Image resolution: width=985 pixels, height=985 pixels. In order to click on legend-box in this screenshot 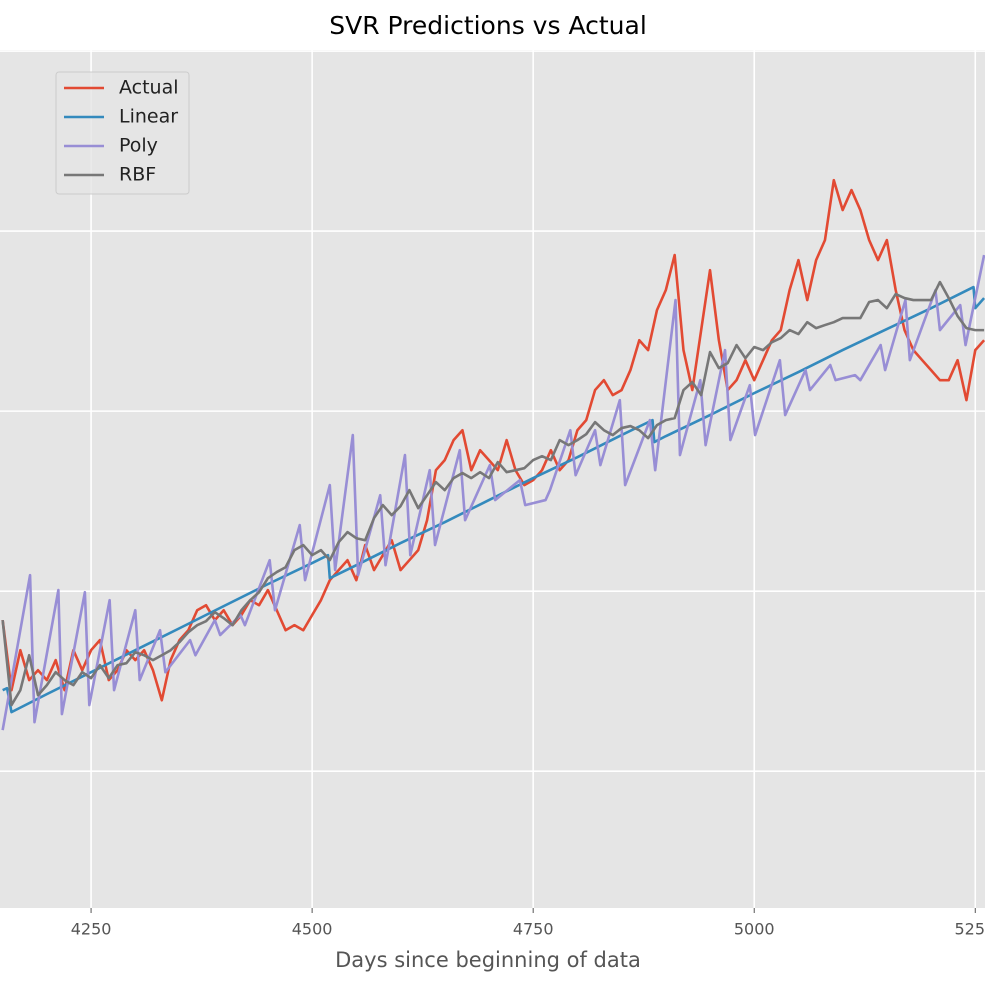, I will do `click(122, 133)`.